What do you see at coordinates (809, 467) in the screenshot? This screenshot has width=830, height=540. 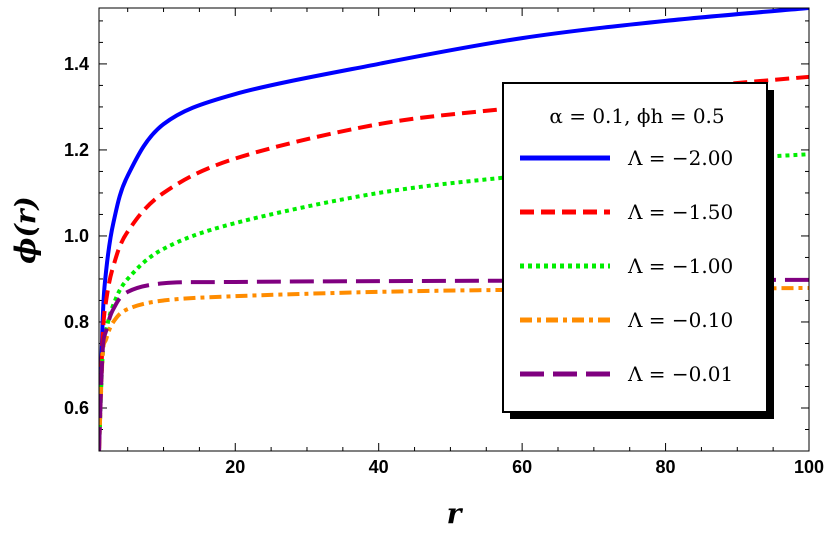 I see `x-tick-label: 100` at bounding box center [809, 467].